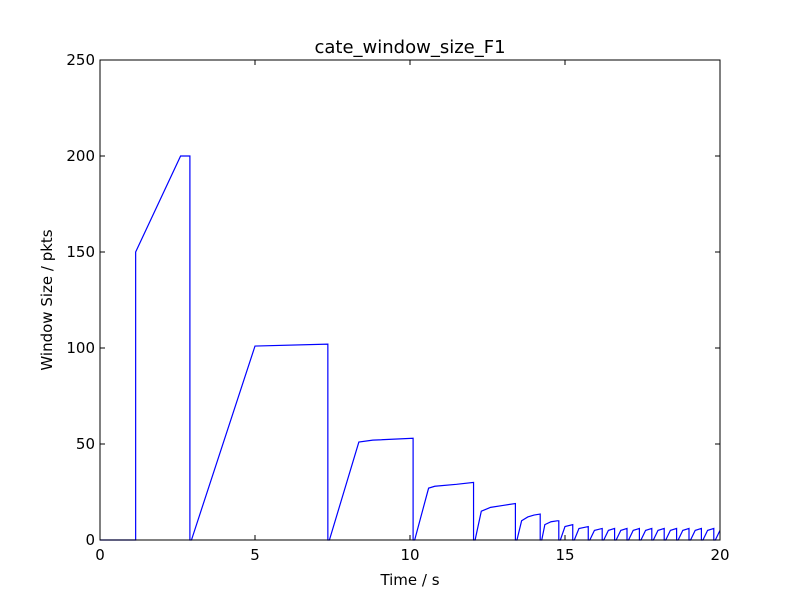 This screenshot has height=600, width=800. Describe the element at coordinates (564, 555) in the screenshot. I see `x-tick-label: 15` at that location.